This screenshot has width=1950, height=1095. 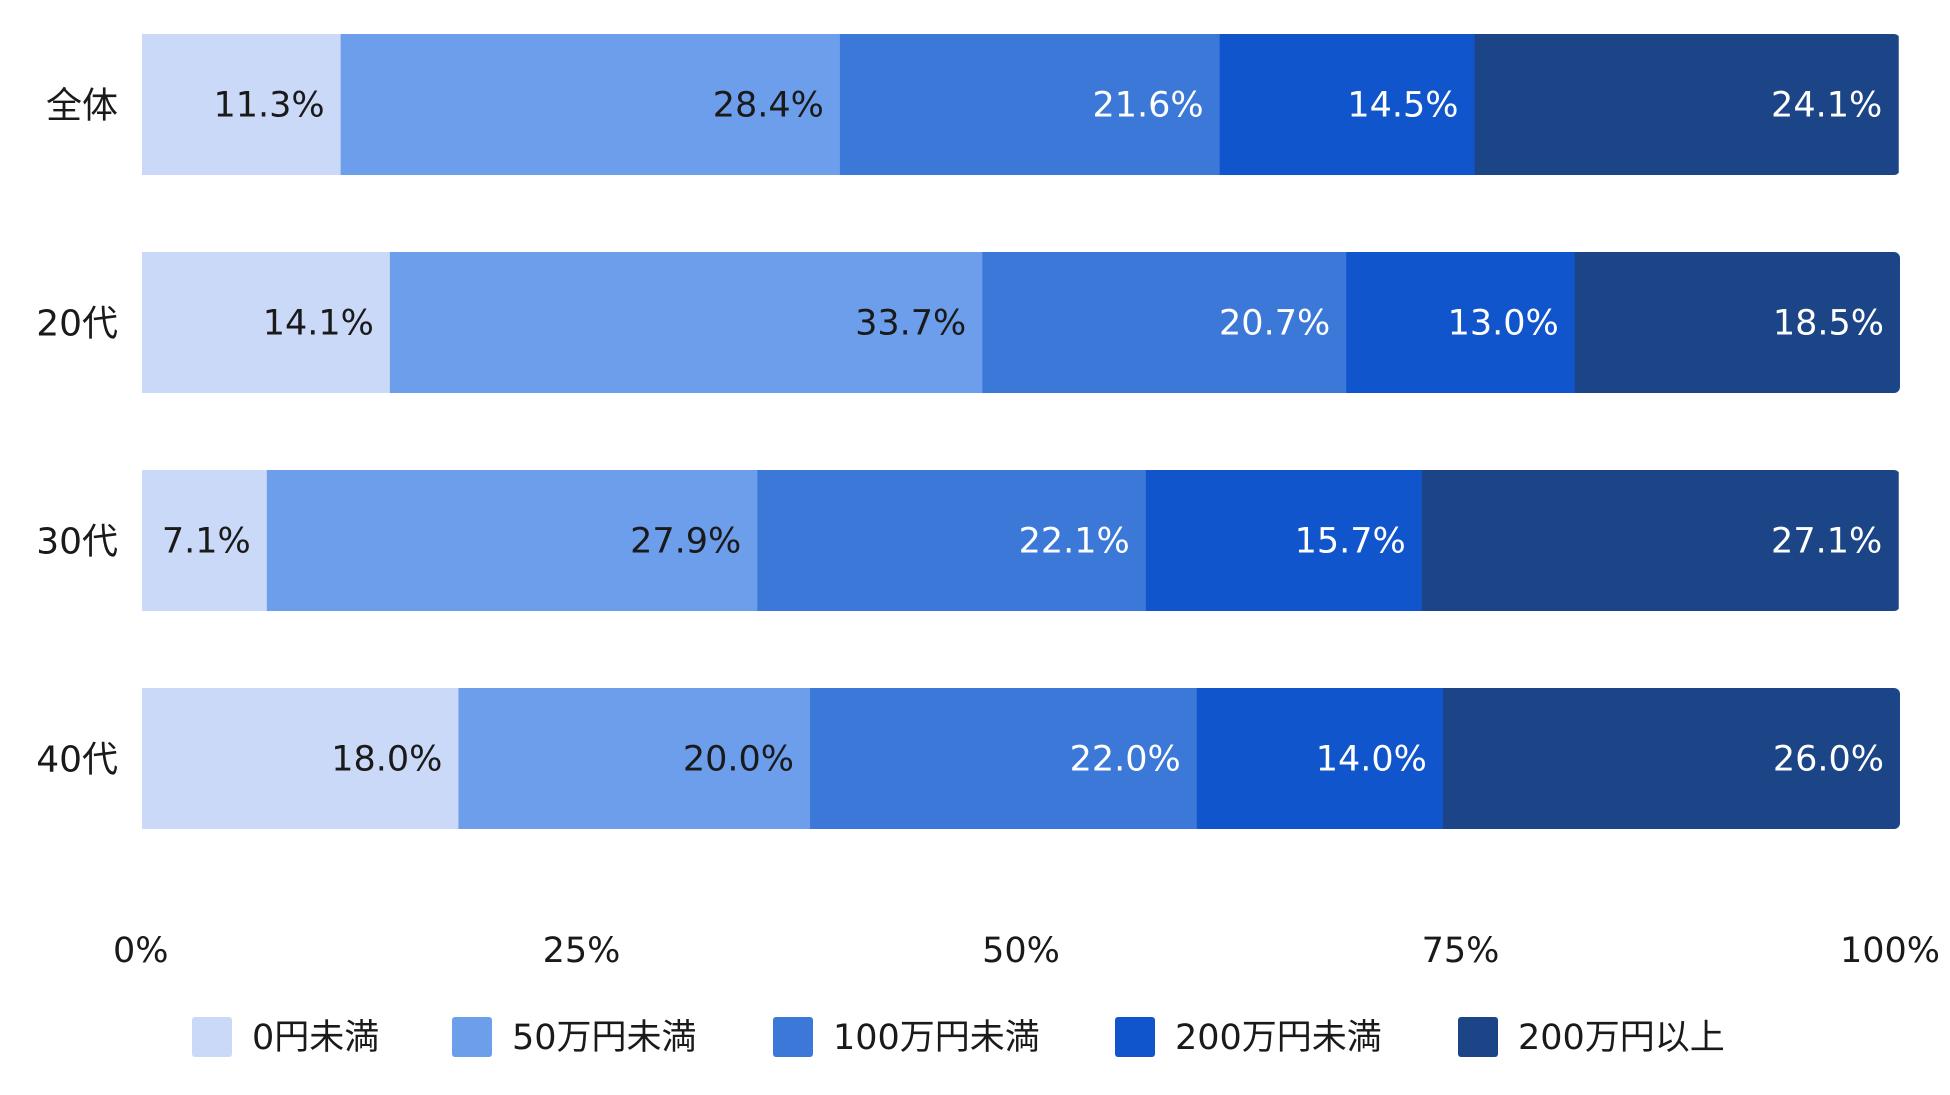 I want to click on legend-item: 0円未満, so click(x=285, y=1037).